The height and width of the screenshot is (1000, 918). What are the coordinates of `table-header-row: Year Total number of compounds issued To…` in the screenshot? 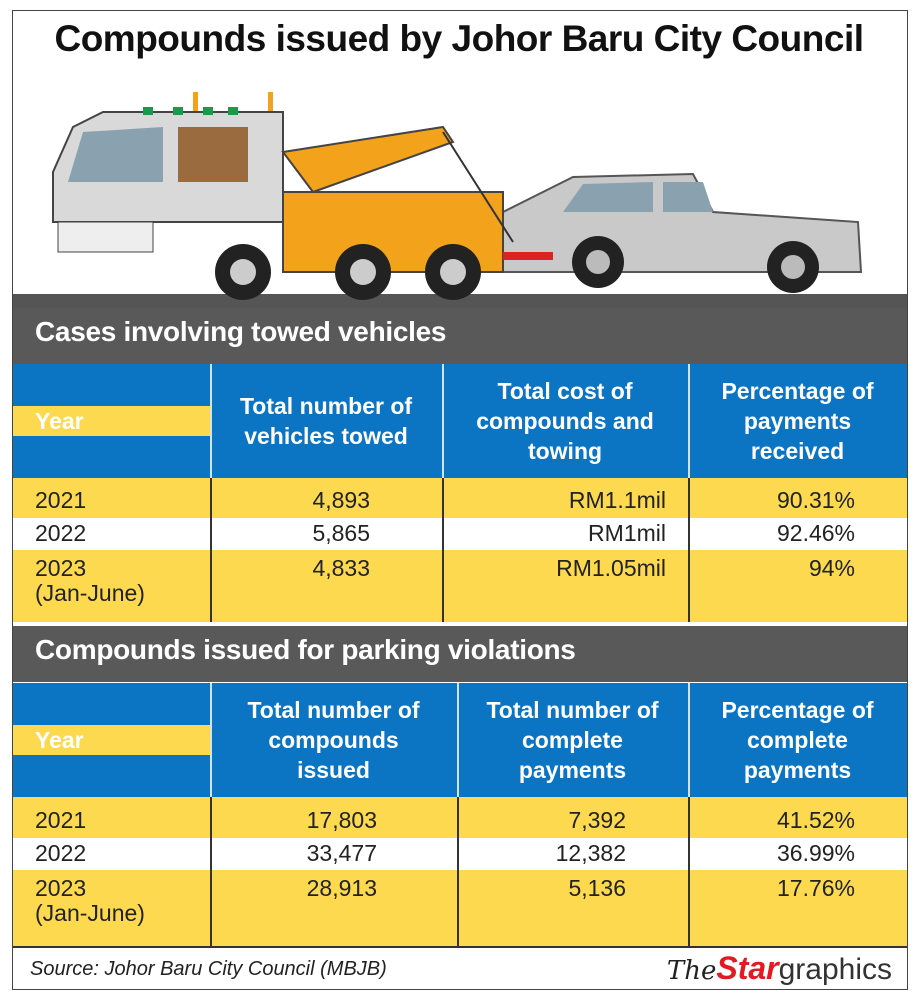 It's located at (460, 740).